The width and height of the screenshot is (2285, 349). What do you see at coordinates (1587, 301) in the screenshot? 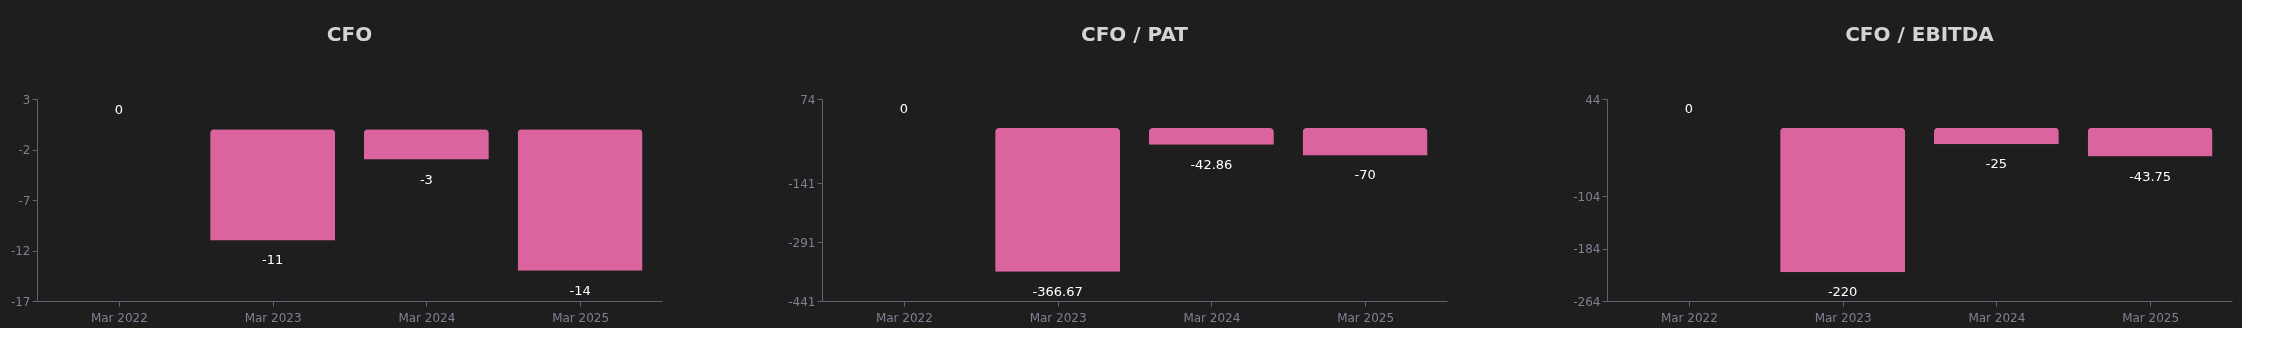
I see `y-tick-label: -264` at bounding box center [1587, 301].